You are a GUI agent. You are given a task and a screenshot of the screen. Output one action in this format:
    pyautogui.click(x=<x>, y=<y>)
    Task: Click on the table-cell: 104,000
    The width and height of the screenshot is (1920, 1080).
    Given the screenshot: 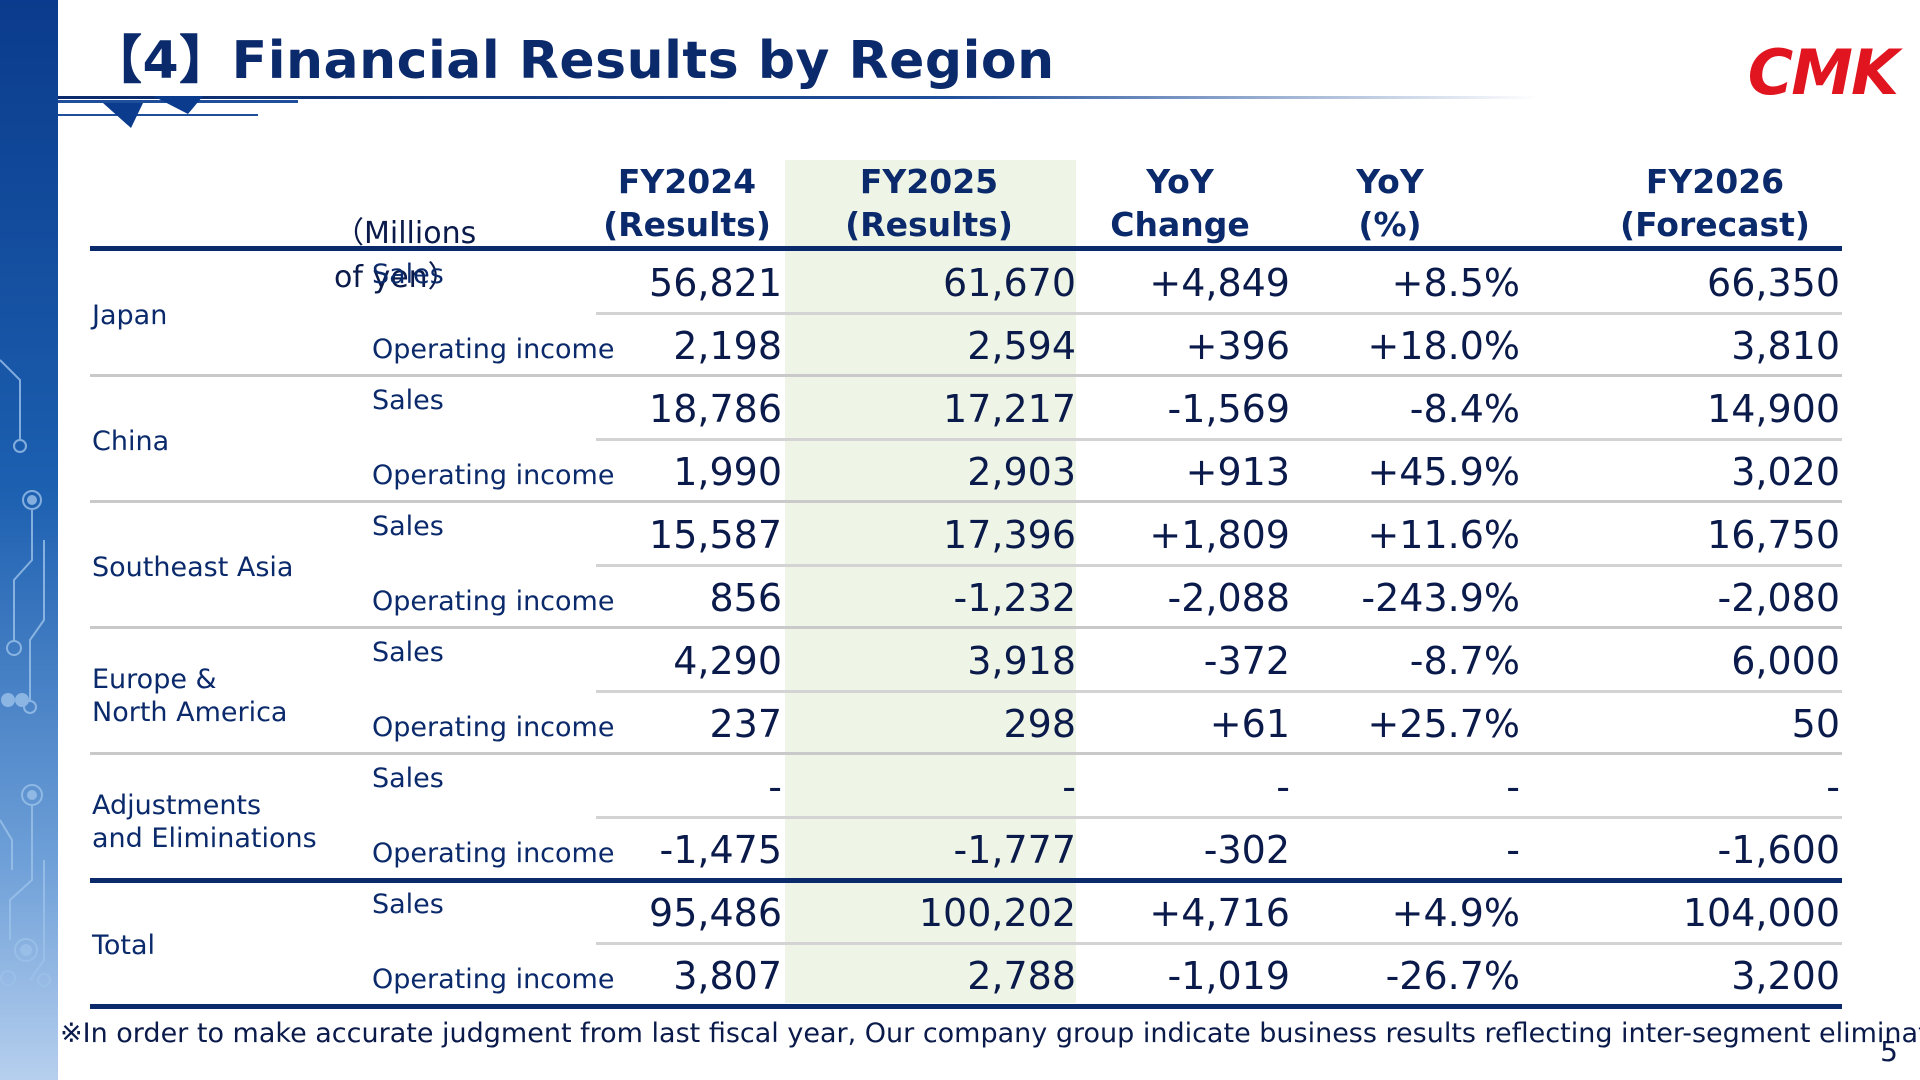 What is the action you would take?
    pyautogui.click(x=1761, y=913)
    